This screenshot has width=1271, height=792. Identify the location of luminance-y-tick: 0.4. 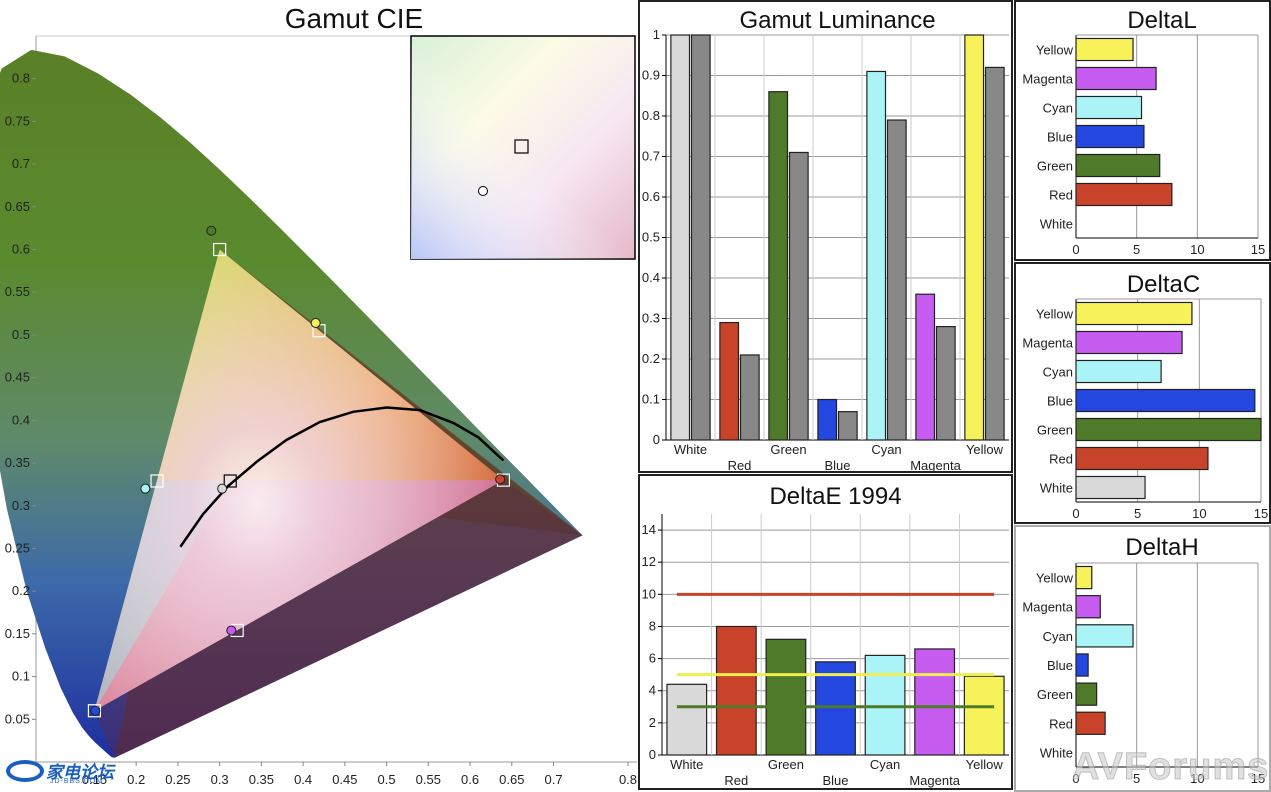
(651, 277).